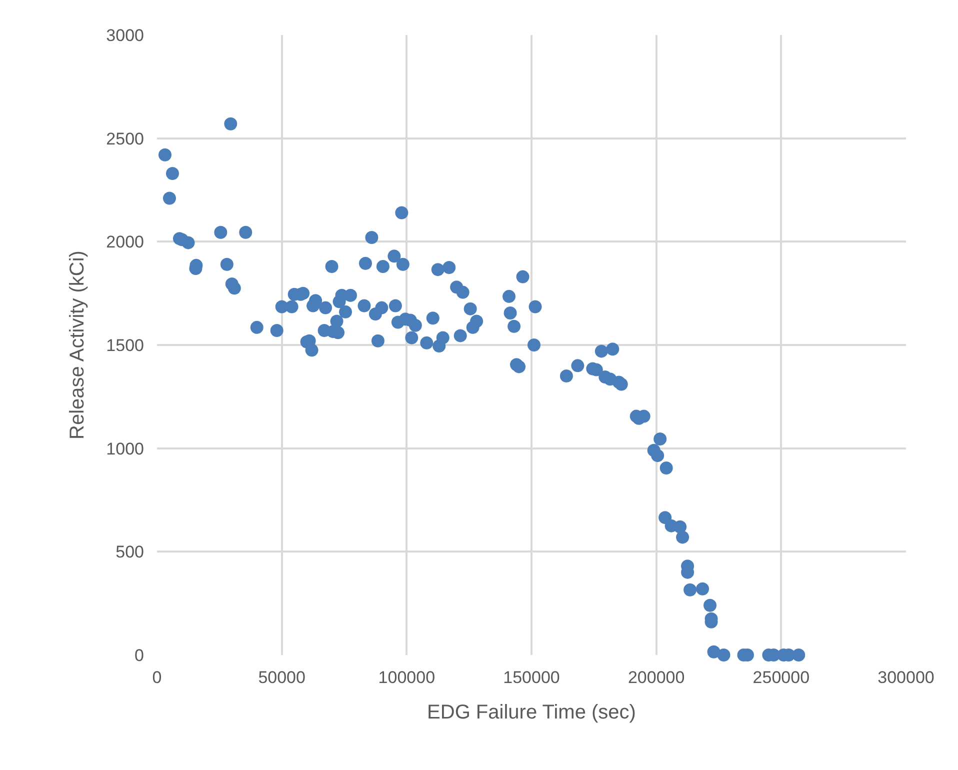 The image size is (958, 770). Describe the element at coordinates (157, 677) in the screenshot. I see `x-tick-label: 0` at that location.